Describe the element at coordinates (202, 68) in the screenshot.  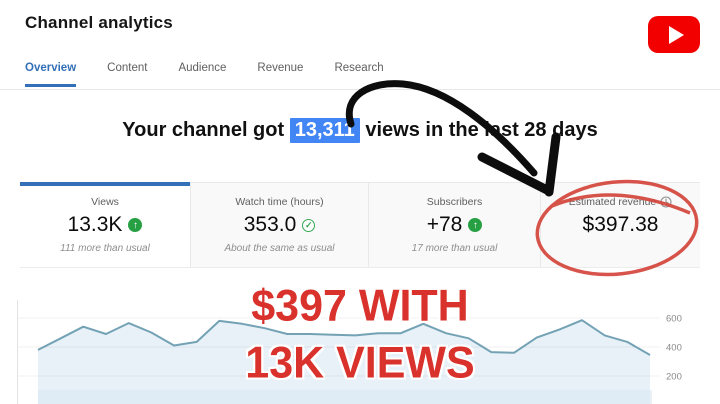
I see `tab-audience: Audience` at that location.